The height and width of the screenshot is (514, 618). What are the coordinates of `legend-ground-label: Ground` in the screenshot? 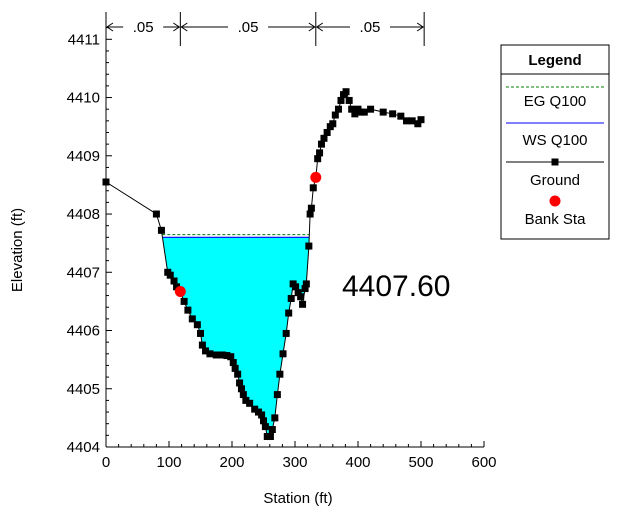 It's located at (555, 180).